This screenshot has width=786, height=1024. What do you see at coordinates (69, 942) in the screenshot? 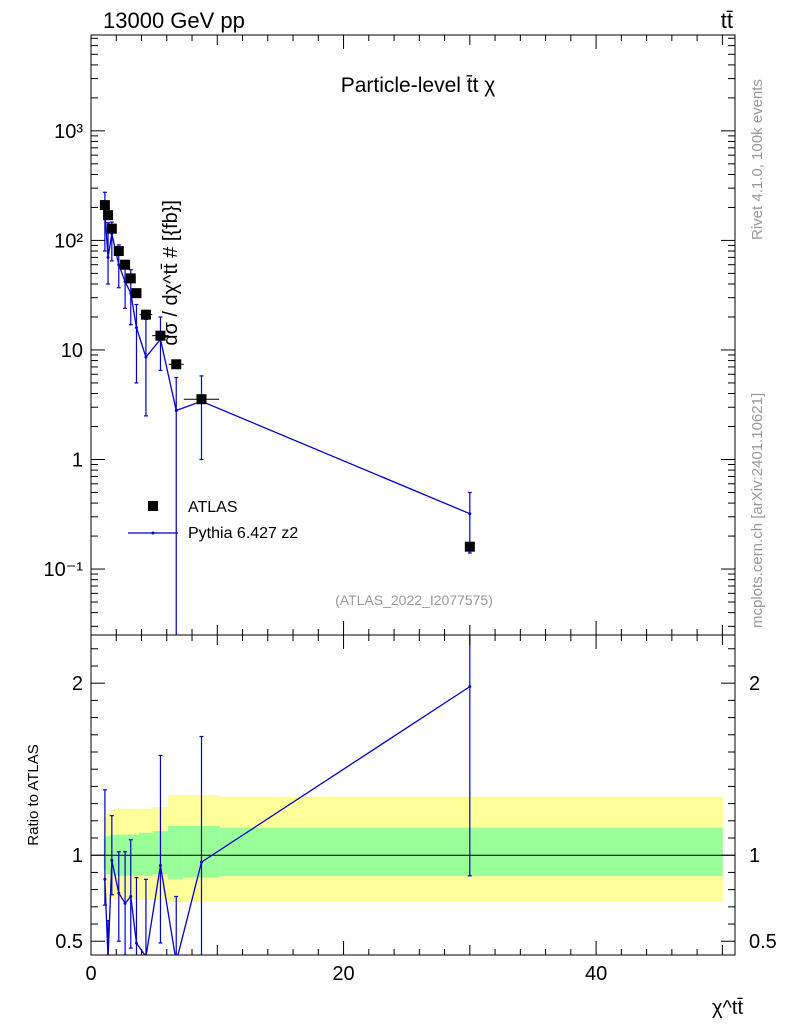
I see `ratio-y-tick-label: 0.5` at bounding box center [69, 942].